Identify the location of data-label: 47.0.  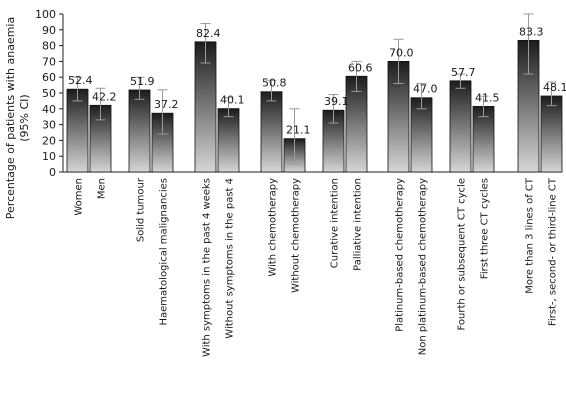
(425, 89).